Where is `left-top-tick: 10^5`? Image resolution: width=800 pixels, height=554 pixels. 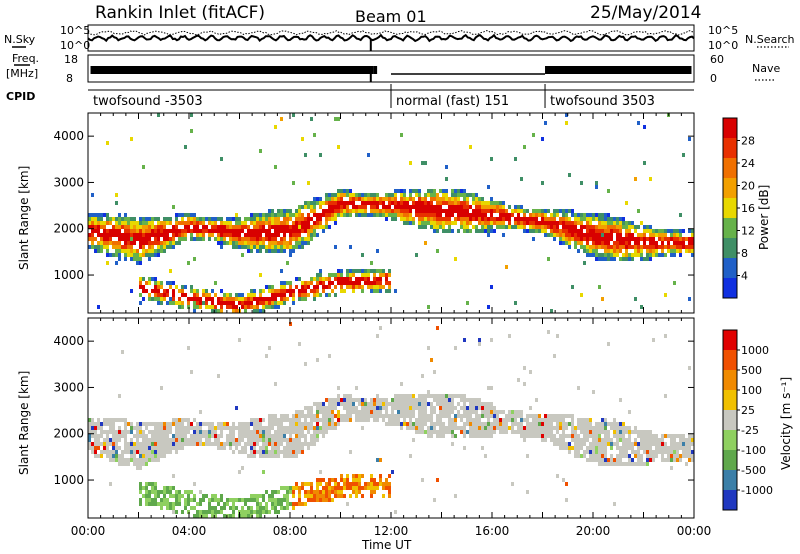
left-top-tick: 10^5 is located at coordinates (75, 30).